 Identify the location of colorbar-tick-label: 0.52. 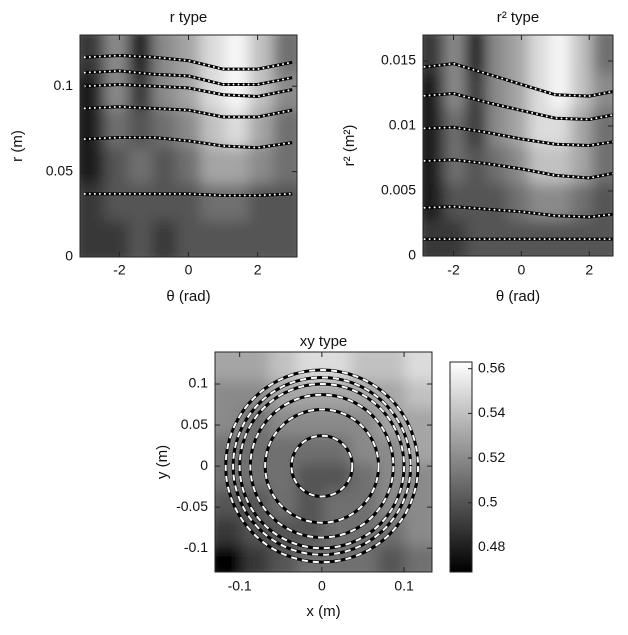
(491, 457).